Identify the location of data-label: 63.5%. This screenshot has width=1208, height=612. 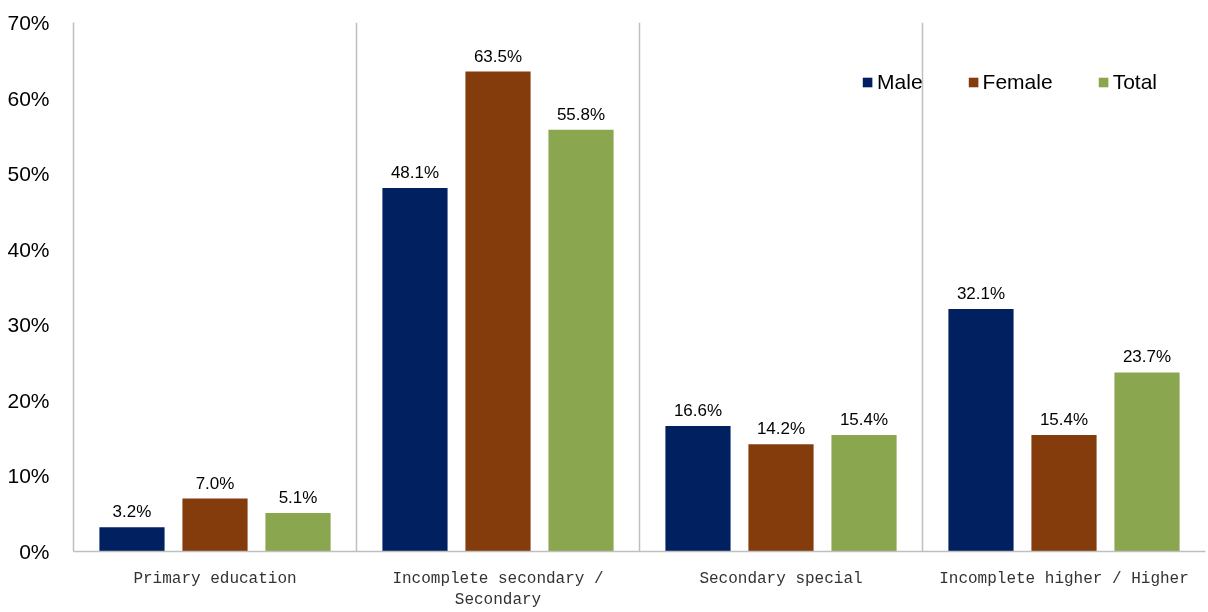
(498, 56).